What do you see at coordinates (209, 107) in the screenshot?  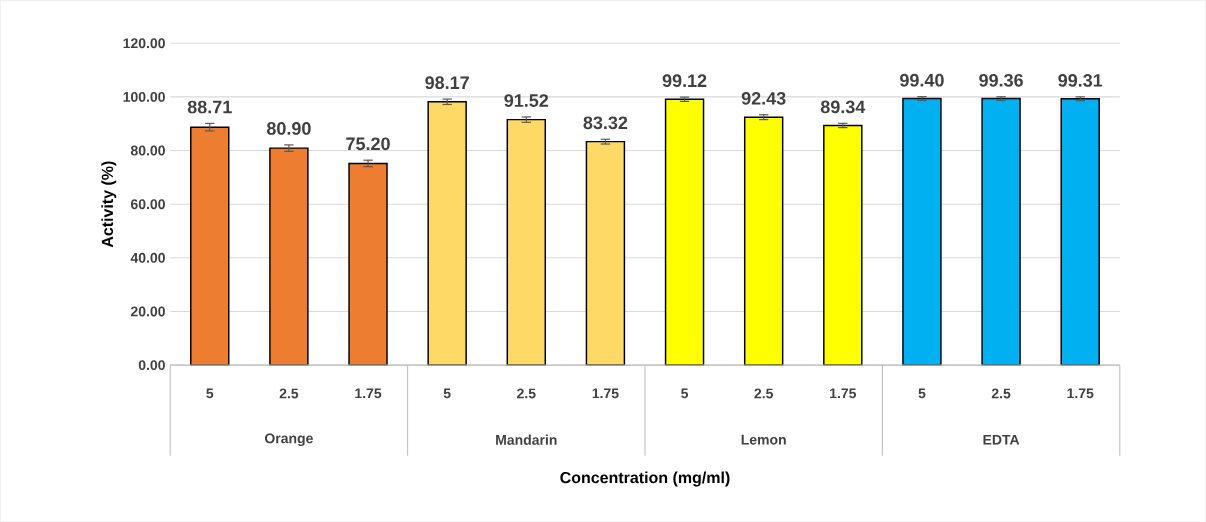 I see `data-label: 88.71` at bounding box center [209, 107].